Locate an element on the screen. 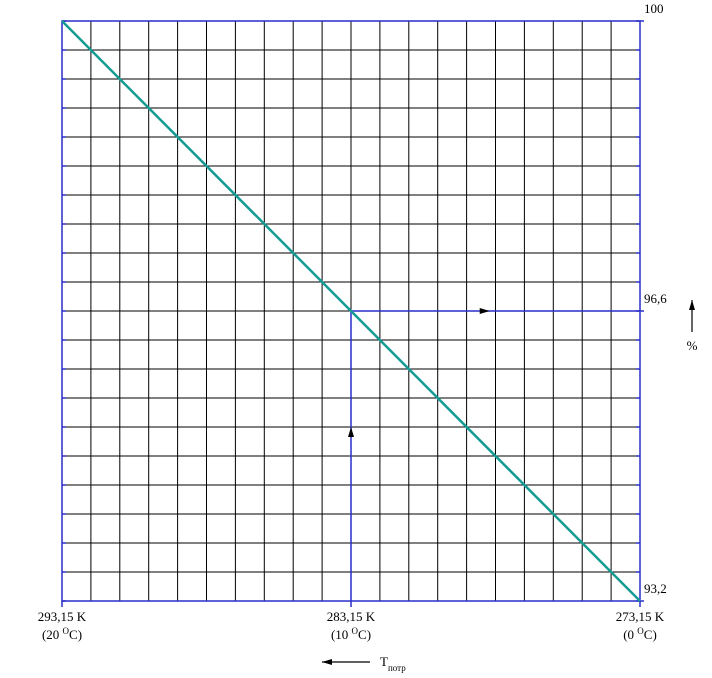 This screenshot has height=678, width=712. y-tick-label: 93,2 is located at coordinates (655, 588).